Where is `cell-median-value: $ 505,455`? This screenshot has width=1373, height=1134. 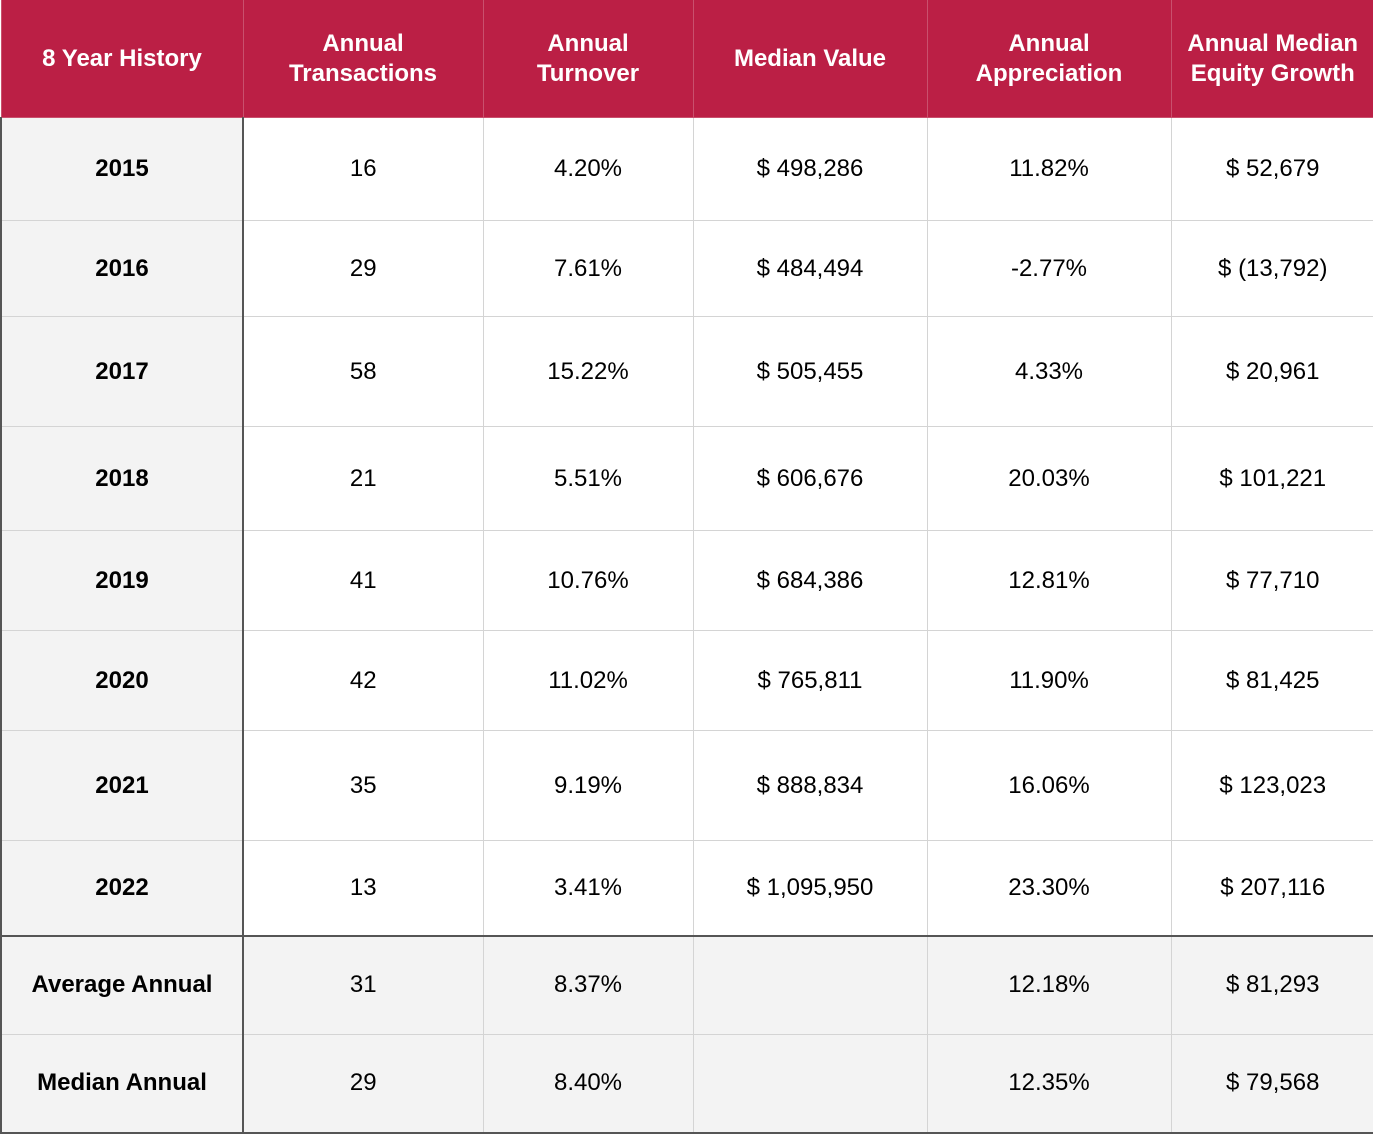 cell-median-value: $ 505,455 is located at coordinates (810, 371).